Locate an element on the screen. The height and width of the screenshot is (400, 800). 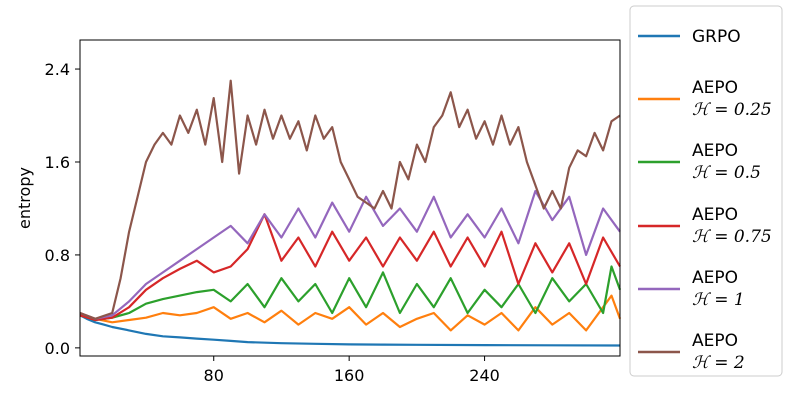
x-tick-label: 240 is located at coordinates (484, 375).